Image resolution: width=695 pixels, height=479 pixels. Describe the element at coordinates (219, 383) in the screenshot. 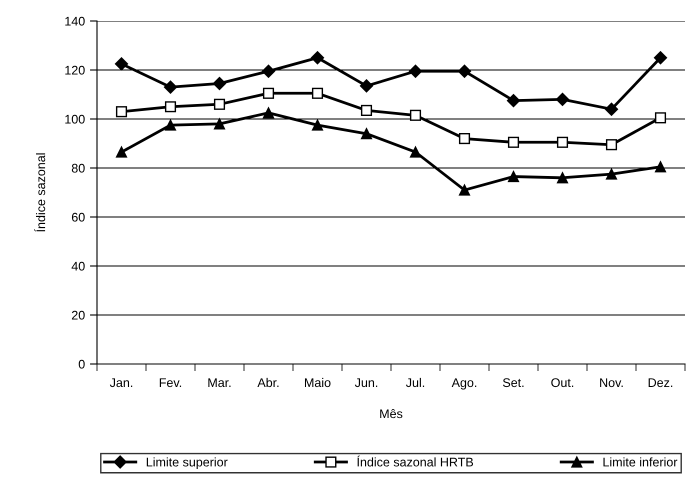

I see `x-tick-label: Mar.` at that location.